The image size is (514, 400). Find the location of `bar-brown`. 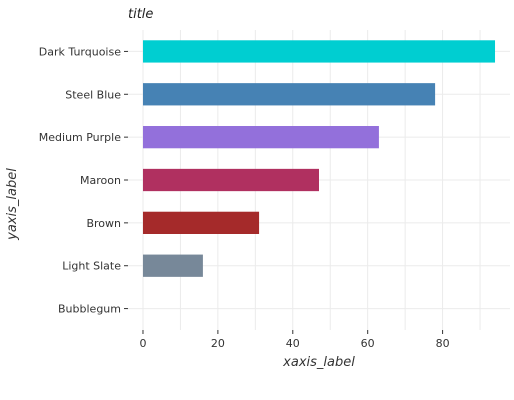

bar-brown is located at coordinates (201, 222).